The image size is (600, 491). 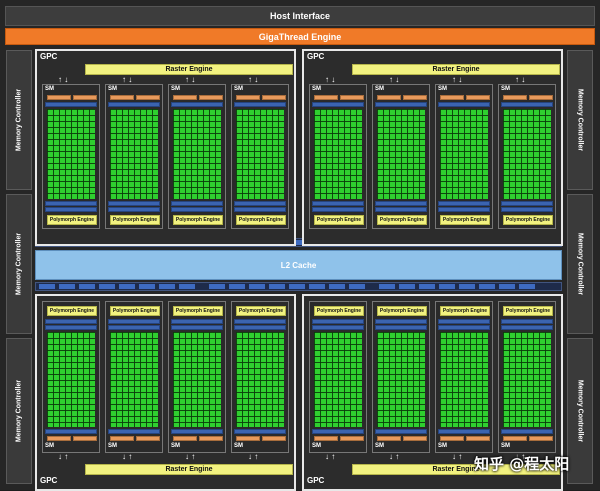 What do you see at coordinates (300, 16) in the screenshot?
I see `host-interface-label: Host Interface` at bounding box center [300, 16].